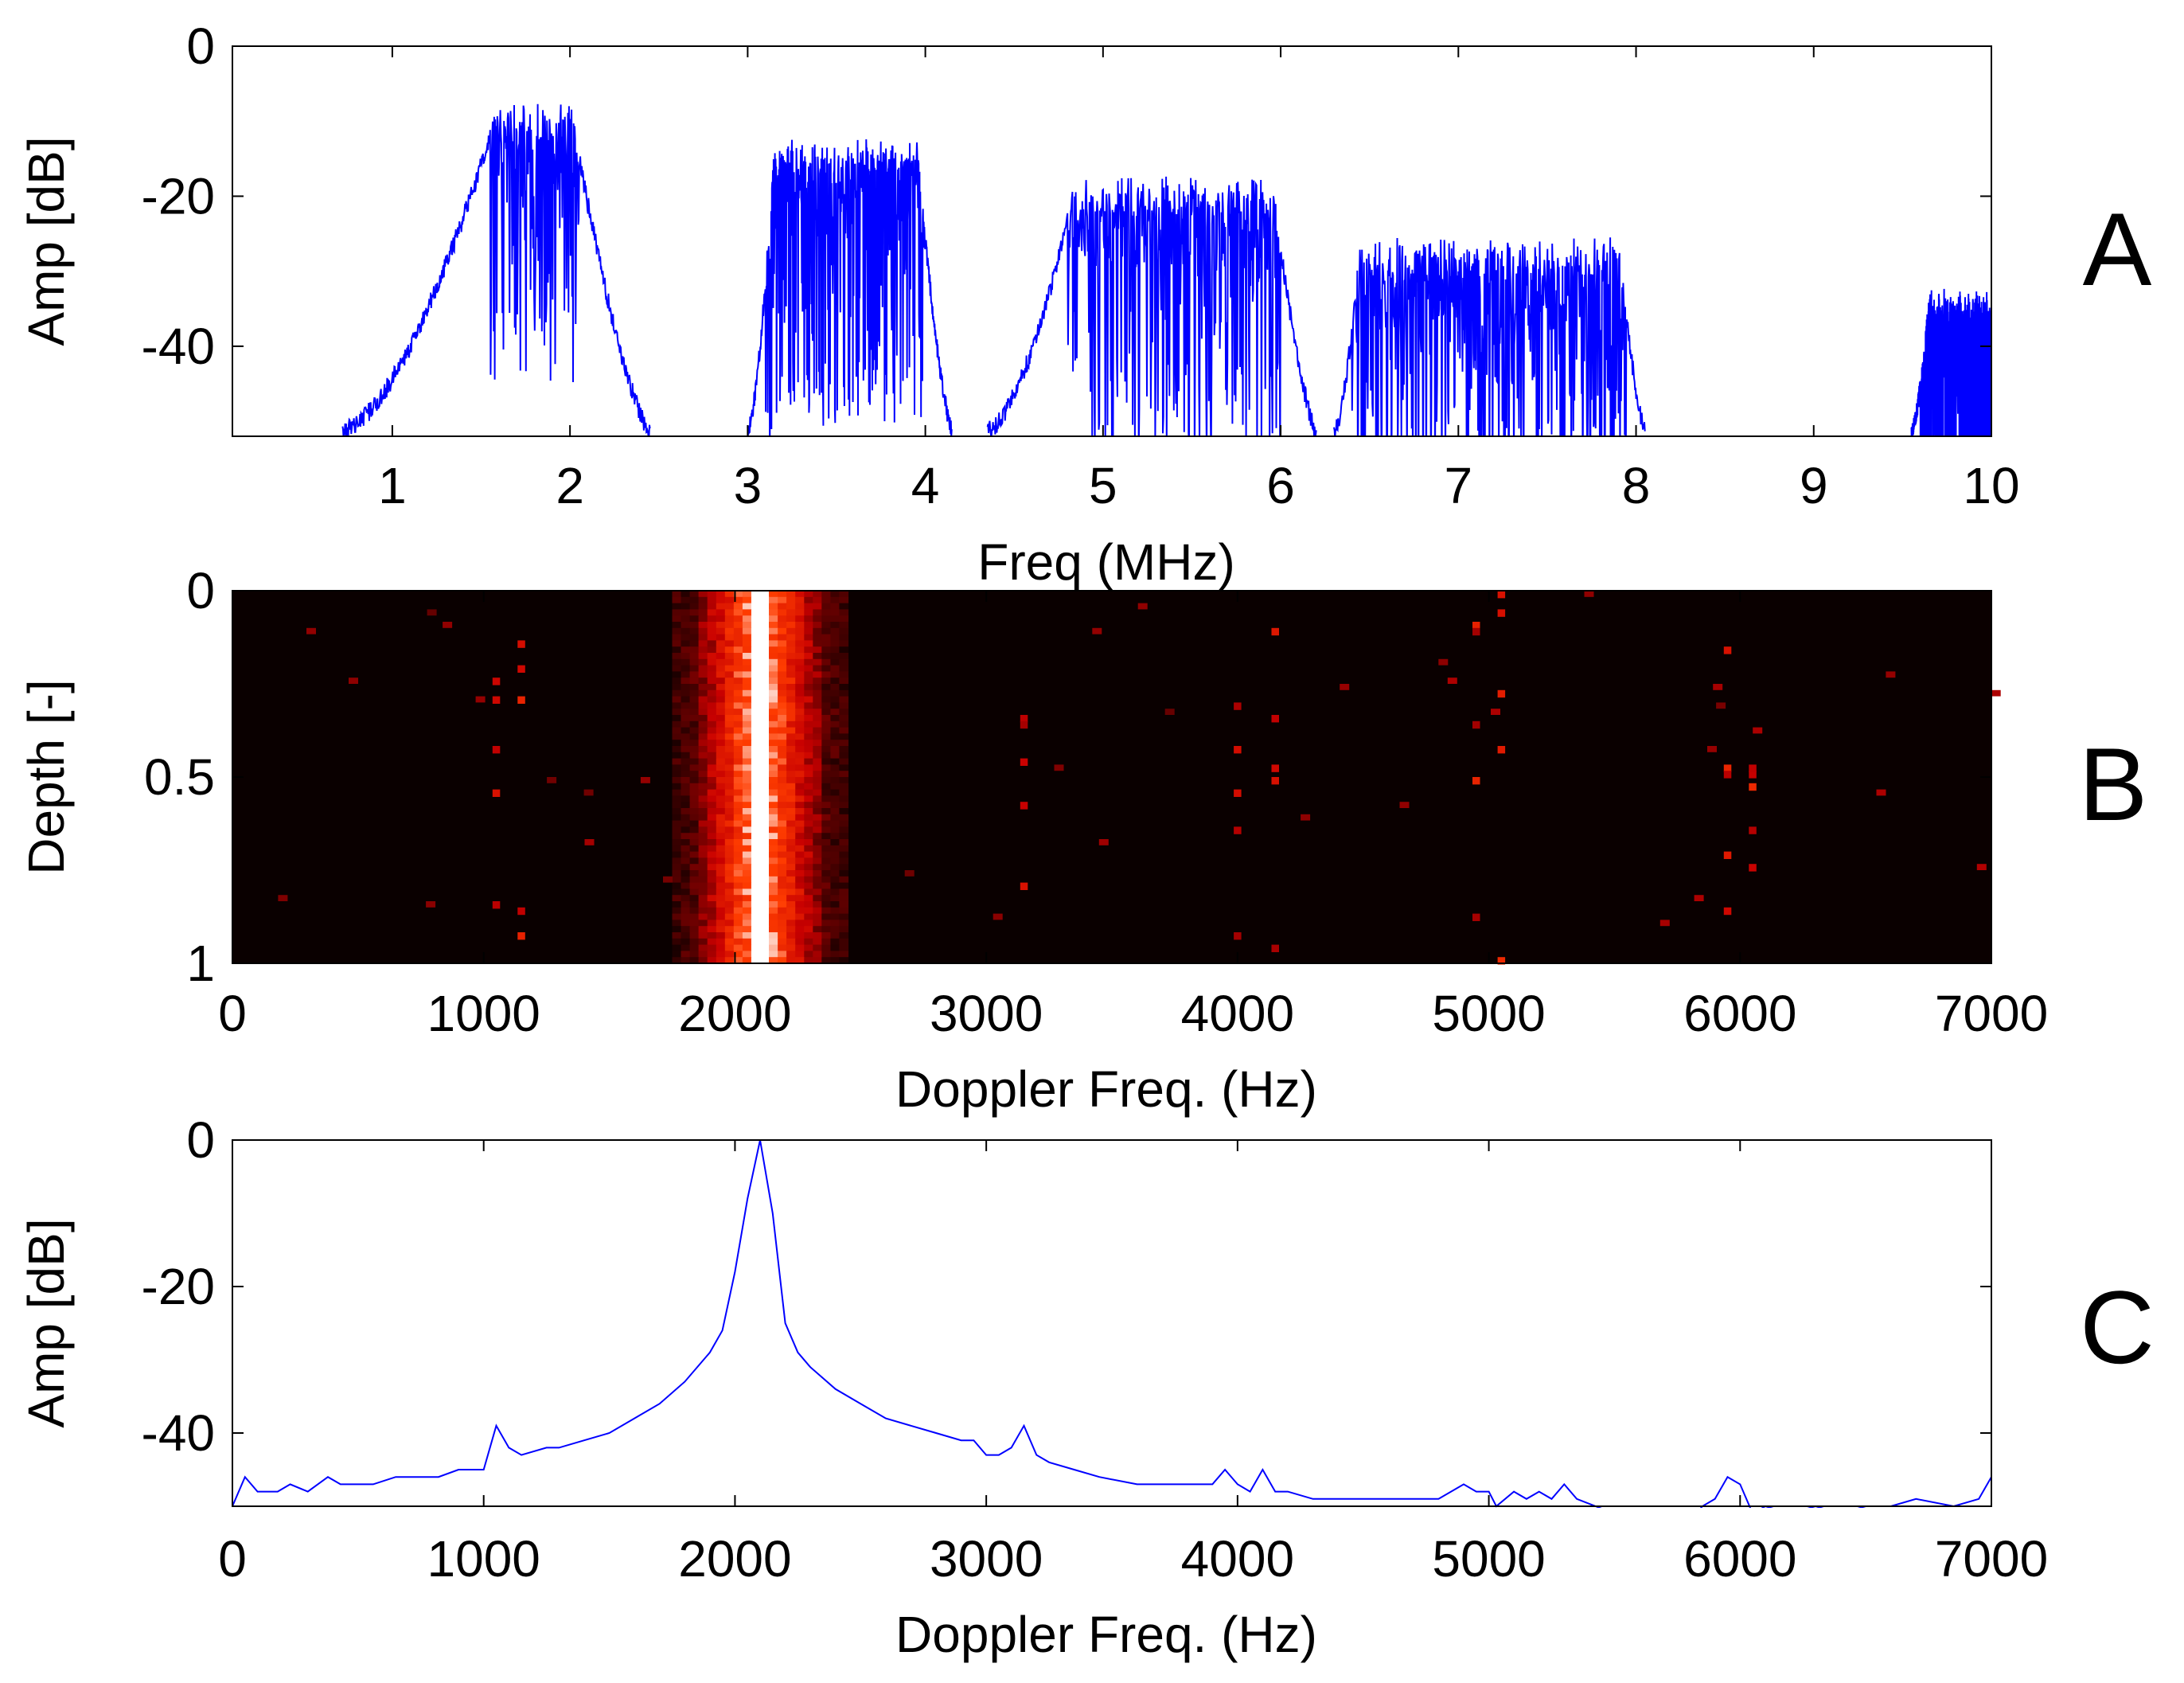  Describe the element at coordinates (1991, 1558) in the screenshot. I see `panel-c-xtick-label: 7000` at that location.